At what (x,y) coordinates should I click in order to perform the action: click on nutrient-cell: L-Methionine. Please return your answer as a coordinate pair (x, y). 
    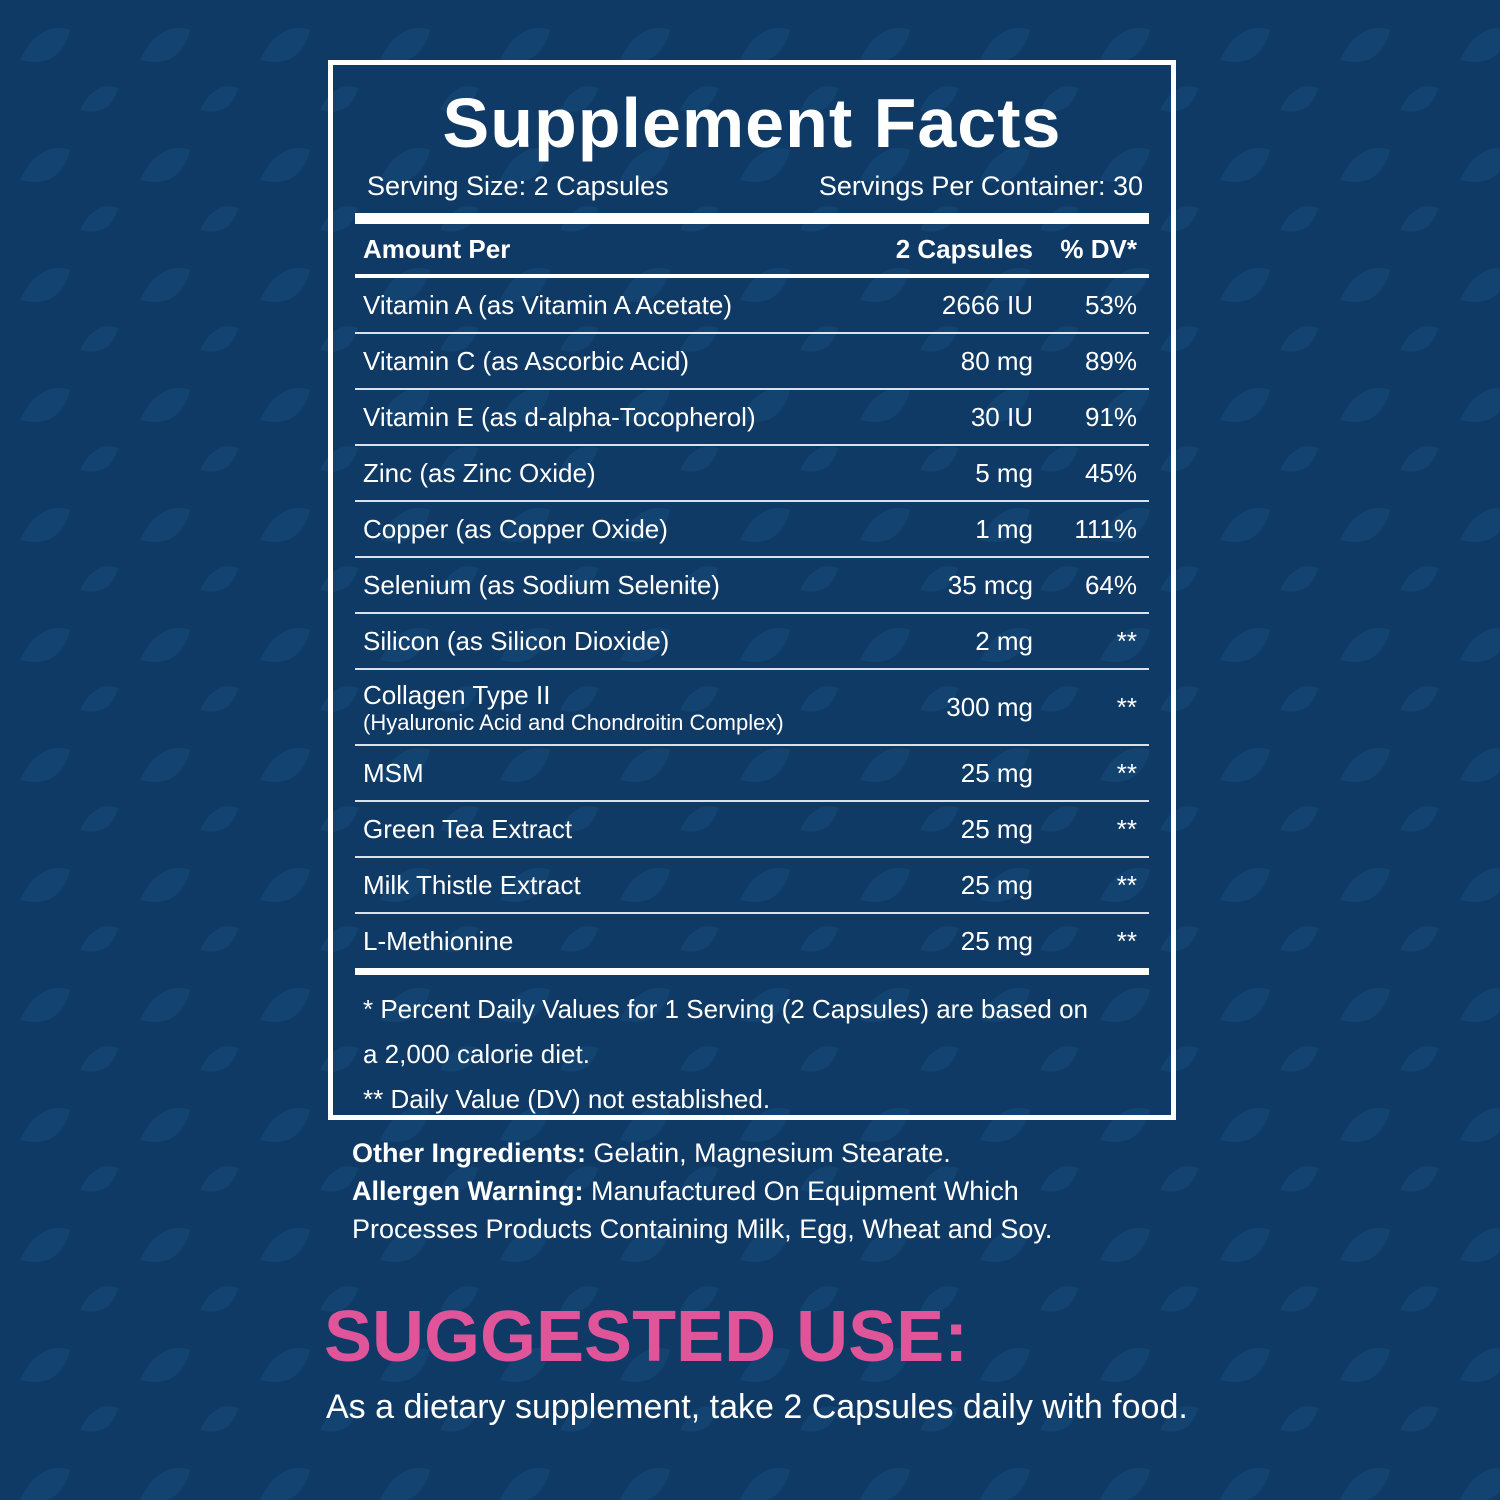
    Looking at the image, I should click on (618, 941).